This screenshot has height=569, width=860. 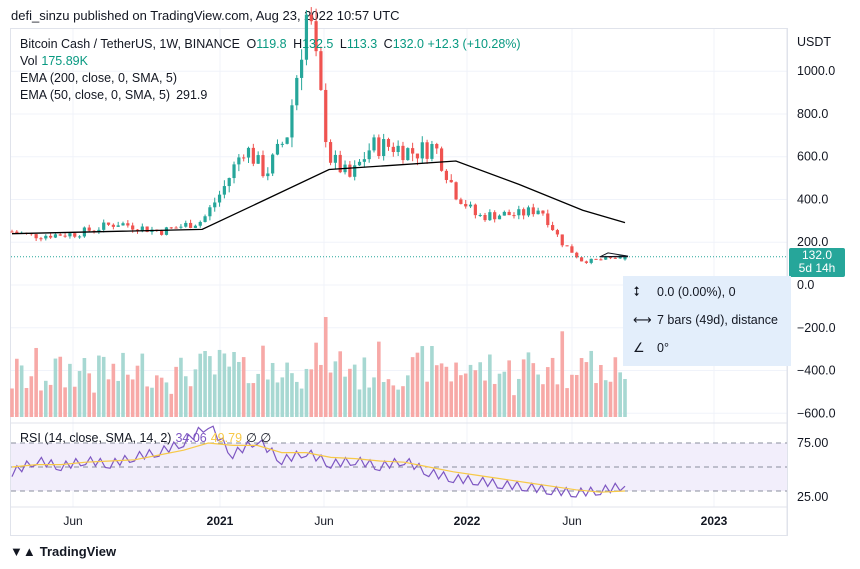 I want to click on measure-bars-row: ⟷ 7 bars (49d), distance, so click(x=705, y=320).